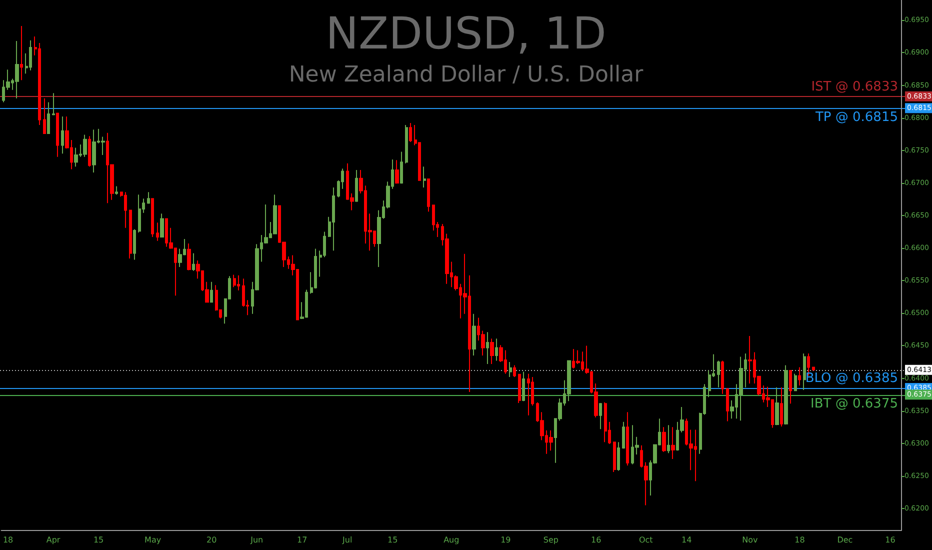  What do you see at coordinates (466, 75) in the screenshot?
I see `text: New Zealand Dollar / U.S. Dollar` at bounding box center [466, 75].